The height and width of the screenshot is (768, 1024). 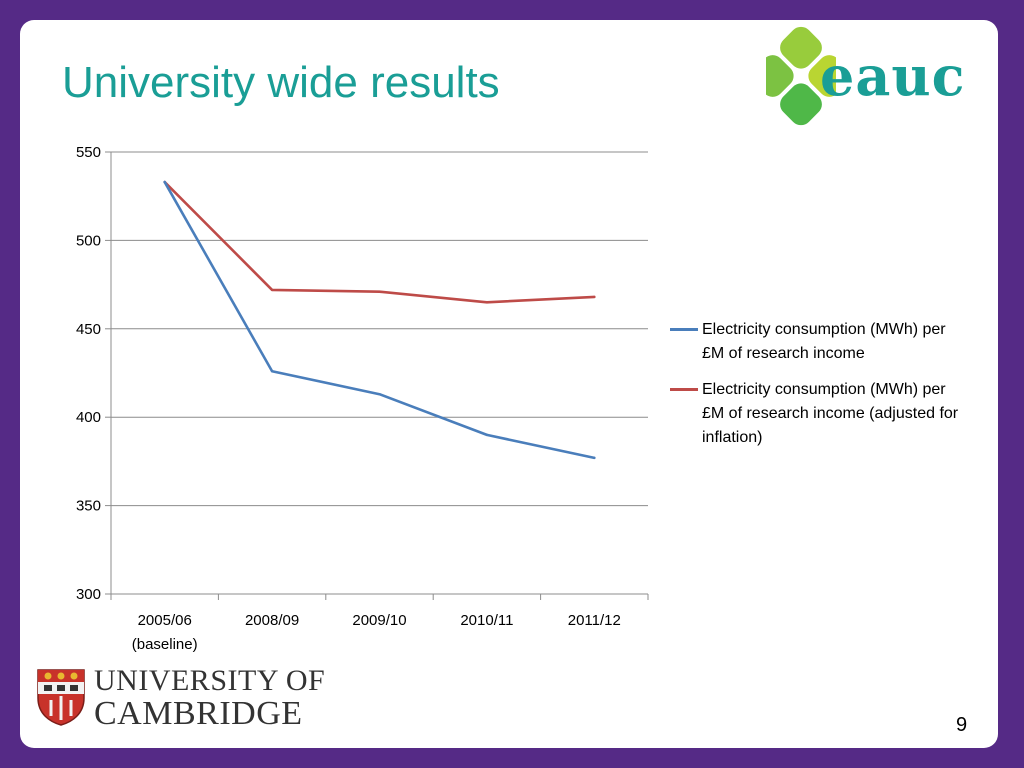 I want to click on x-tick-label-line: 2011/12, so click(x=594, y=620).